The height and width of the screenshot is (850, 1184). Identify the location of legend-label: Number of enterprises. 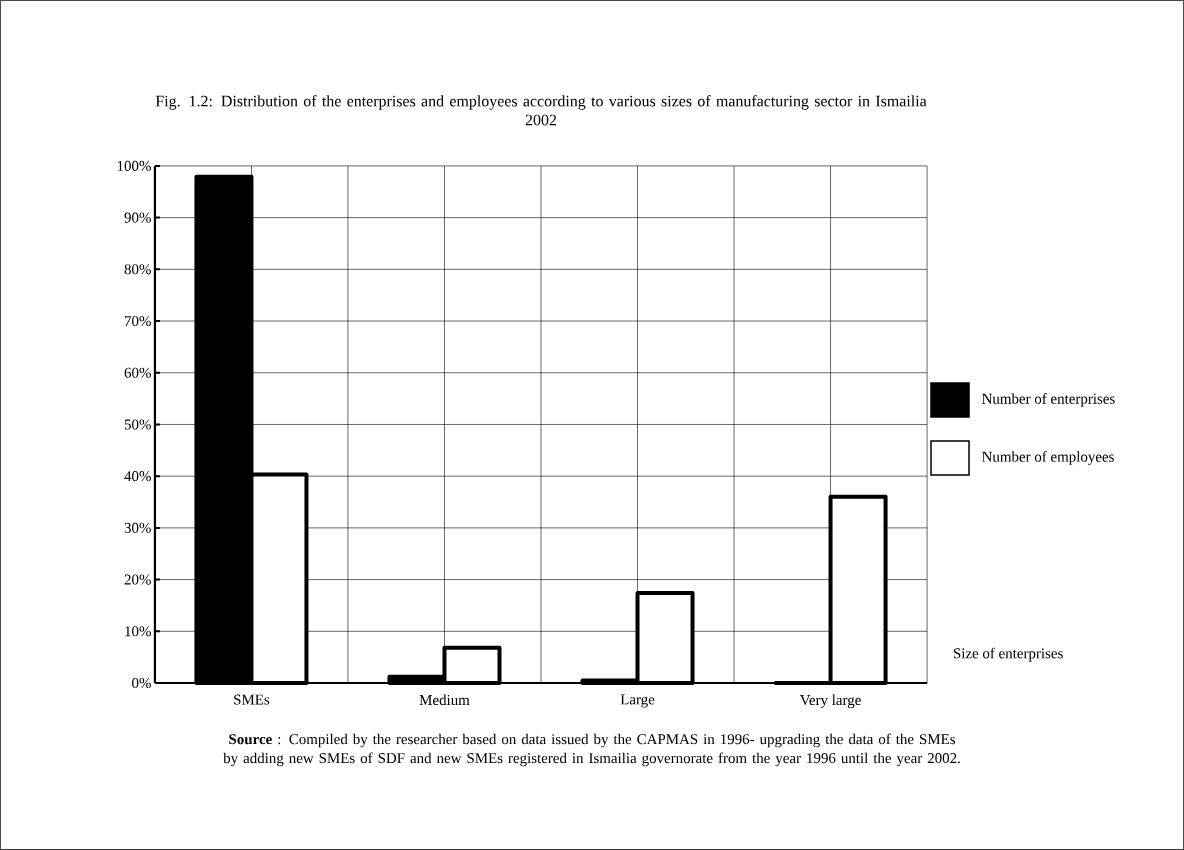
(1048, 400).